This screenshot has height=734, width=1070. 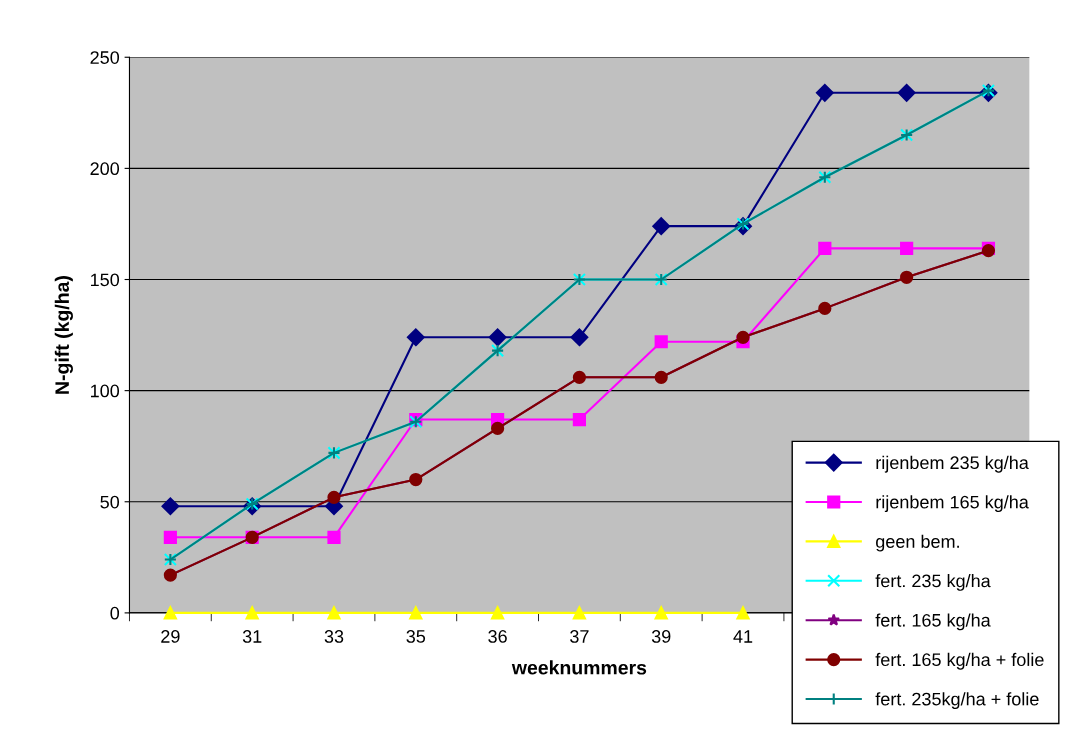 What do you see at coordinates (252, 636) in the screenshot?
I see `x-tick-label: 31` at bounding box center [252, 636].